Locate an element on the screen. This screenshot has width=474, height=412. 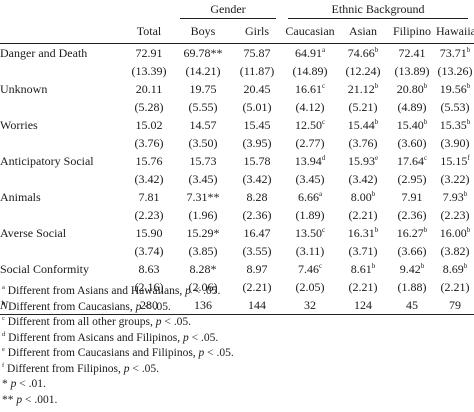
mean-value: 16.31 is located at coordinates (361, 233).